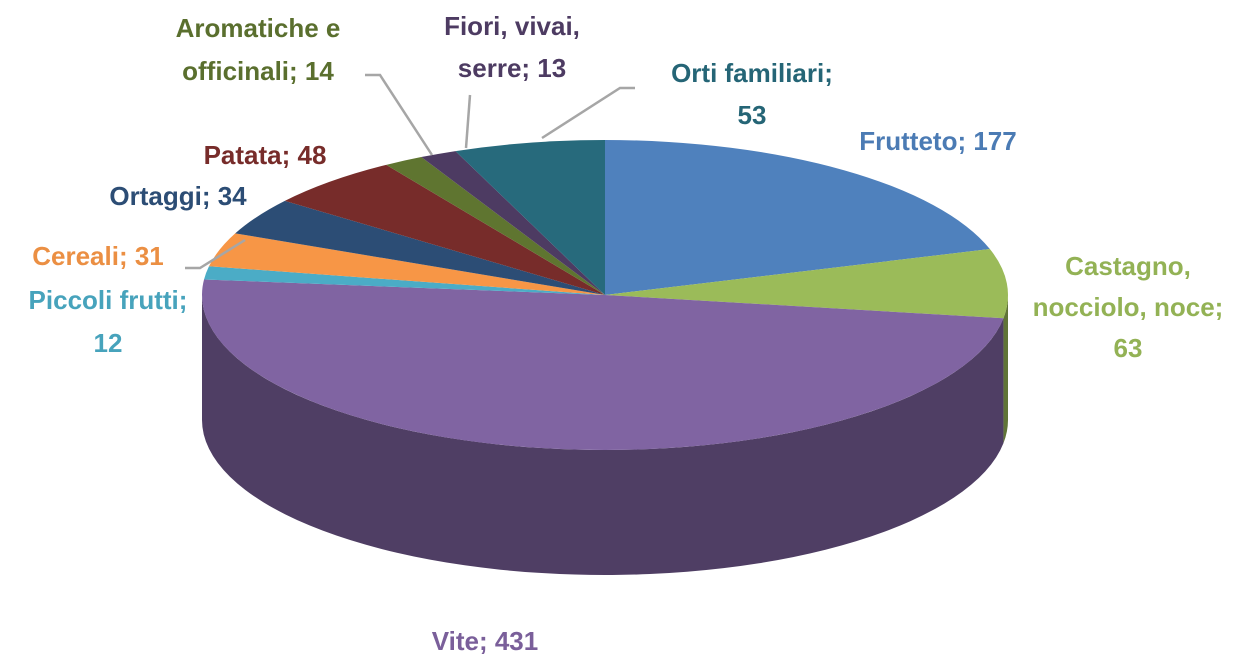  Describe the element at coordinates (1128, 348) in the screenshot. I see `data-label: 63` at that location.